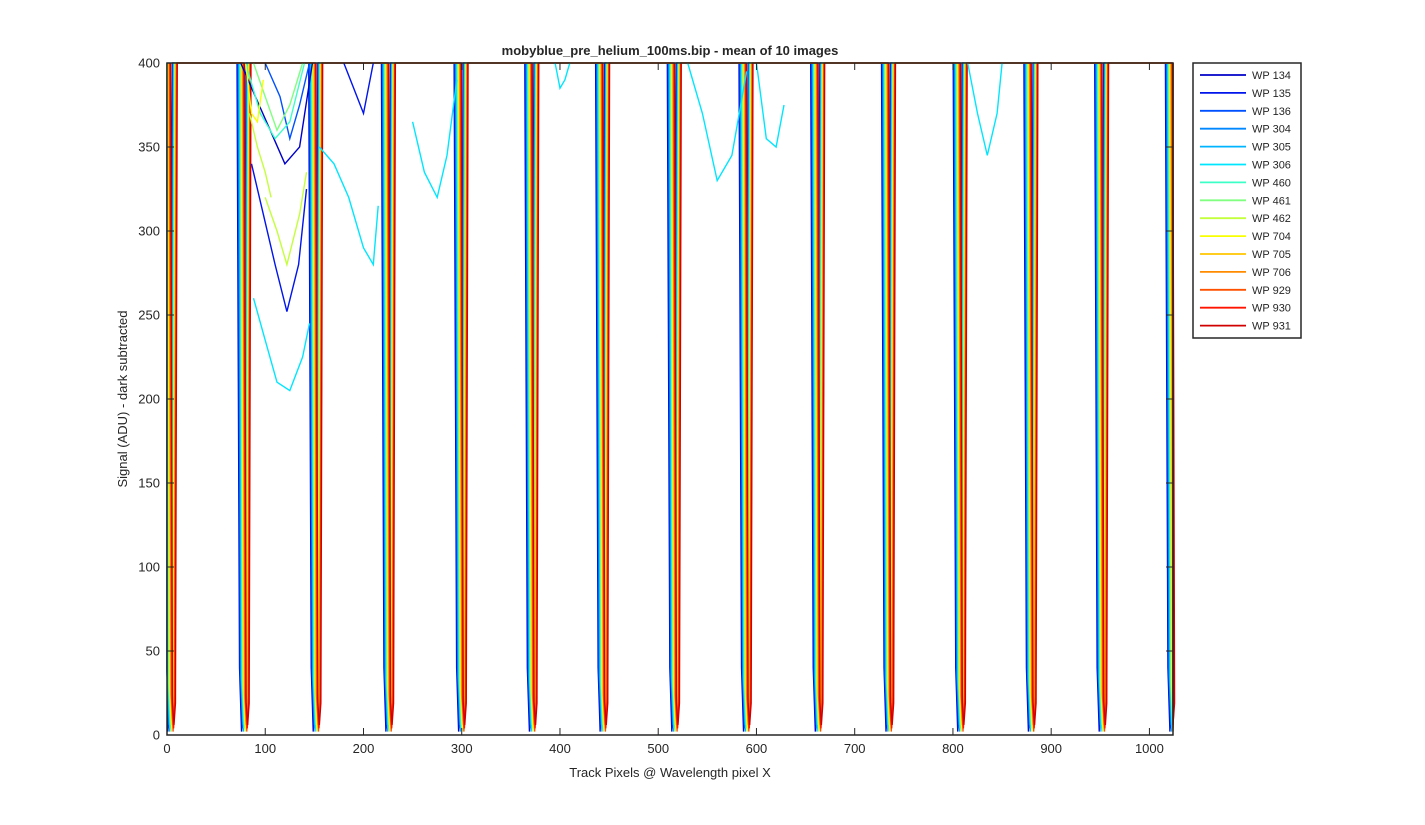 The height and width of the screenshot is (825, 1425). What do you see at coordinates (149, 63) in the screenshot?
I see `y-tick-label: 400` at bounding box center [149, 63].